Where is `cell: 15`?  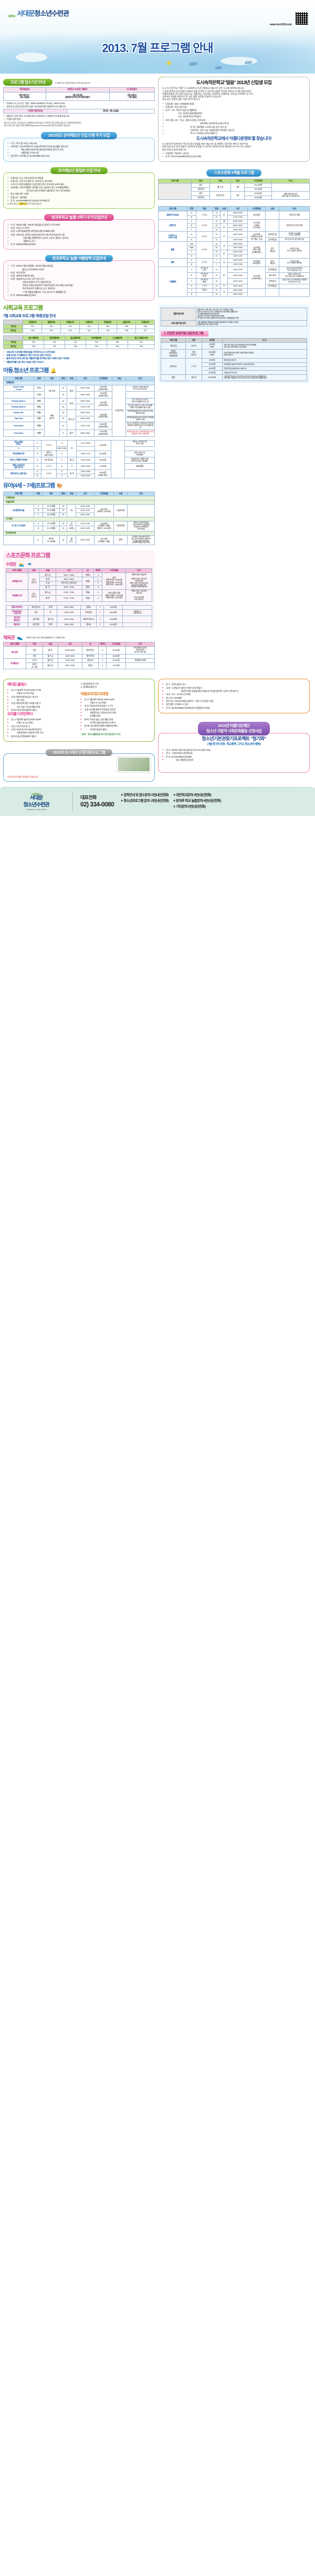
cell: 15 is located at coordinates (63, 394).